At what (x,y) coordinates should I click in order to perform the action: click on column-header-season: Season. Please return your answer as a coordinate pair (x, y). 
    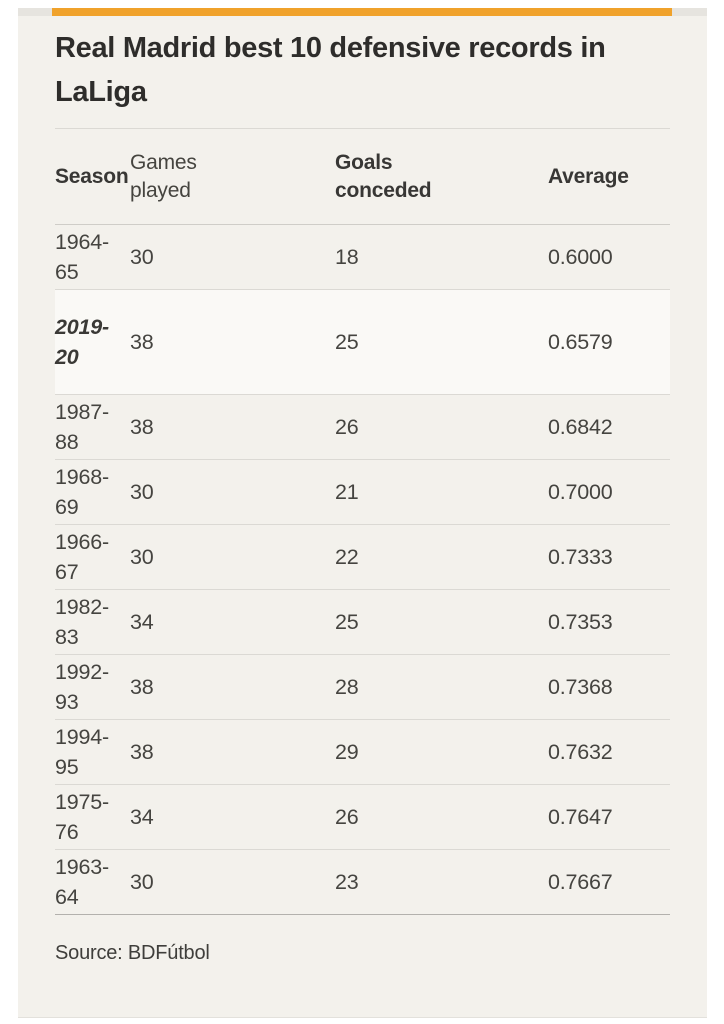
    Looking at the image, I should click on (92, 177).